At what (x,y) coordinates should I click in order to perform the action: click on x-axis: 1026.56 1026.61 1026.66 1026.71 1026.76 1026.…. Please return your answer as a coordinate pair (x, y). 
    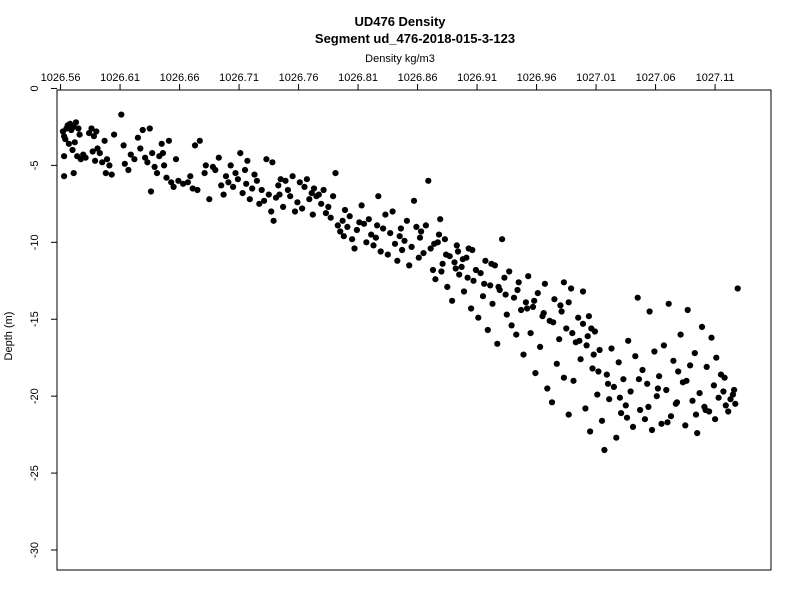
    Looking at the image, I should click on (388, 81).